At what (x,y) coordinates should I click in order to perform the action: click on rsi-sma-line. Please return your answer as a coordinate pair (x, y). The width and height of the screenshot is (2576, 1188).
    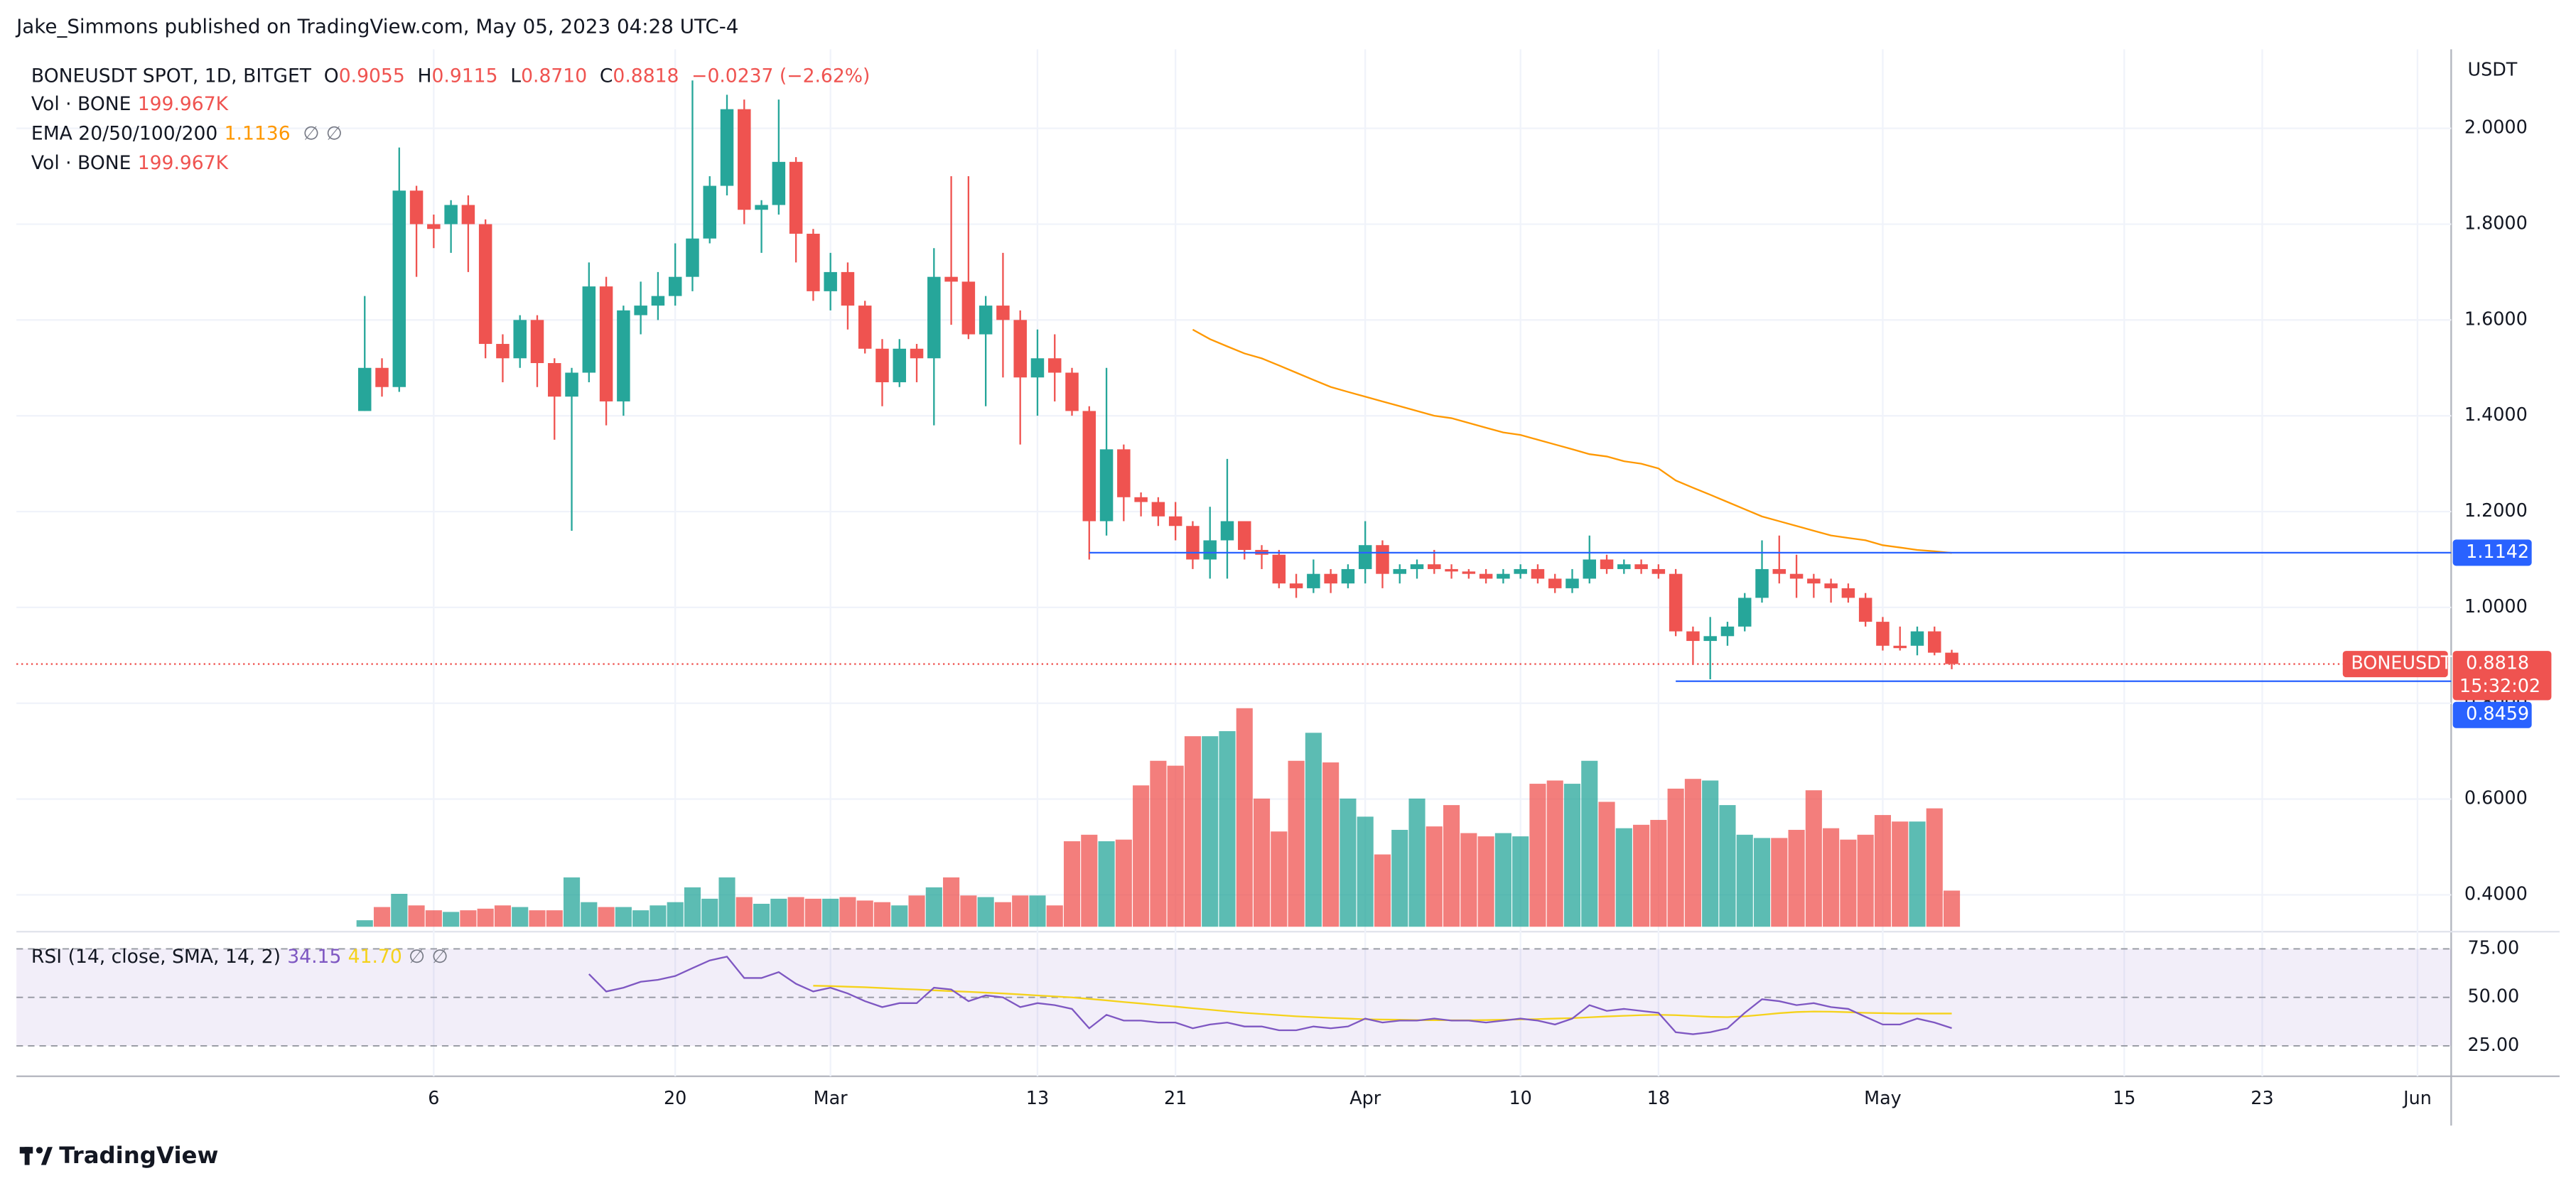
    Looking at the image, I should click on (1382, 1003).